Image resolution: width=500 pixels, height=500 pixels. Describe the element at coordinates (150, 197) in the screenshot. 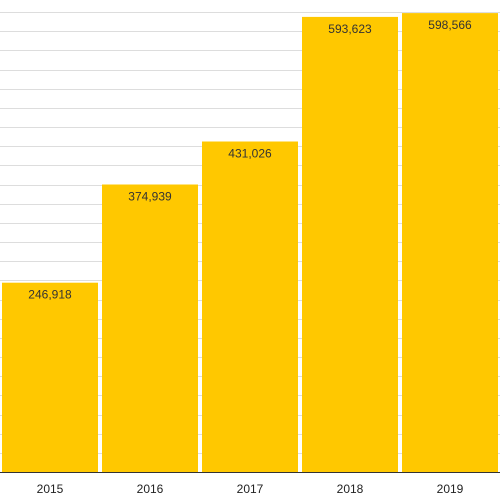

I see `value-label-2016: 374,939` at that location.